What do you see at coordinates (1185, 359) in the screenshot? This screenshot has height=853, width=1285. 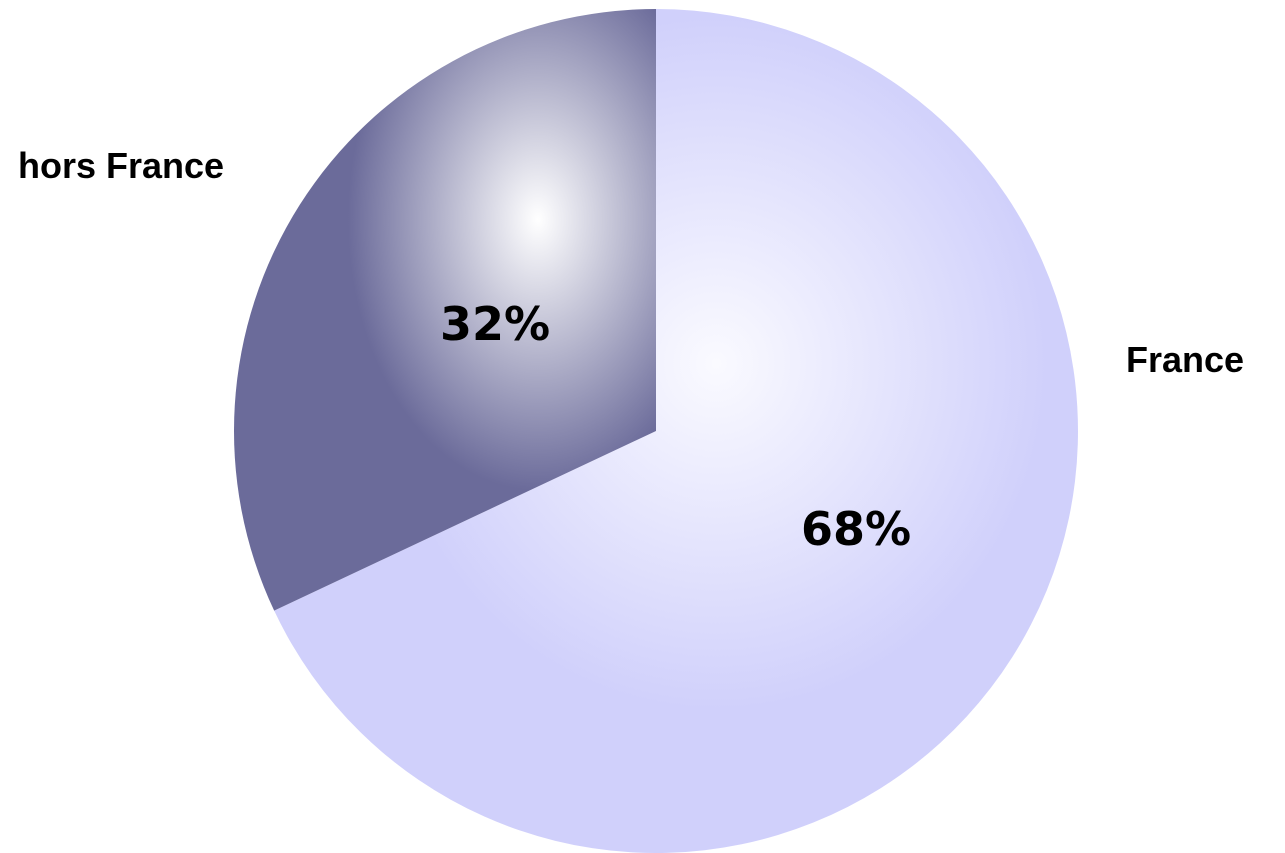 I see `slice-category-label: France` at bounding box center [1185, 359].